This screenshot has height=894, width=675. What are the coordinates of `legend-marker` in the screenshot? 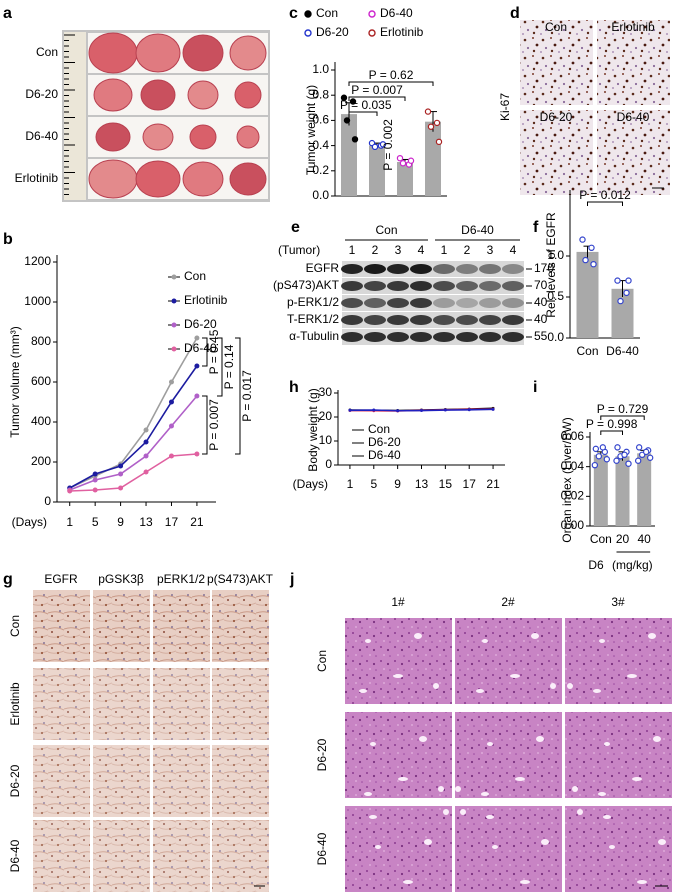 It's located at (372, 33).